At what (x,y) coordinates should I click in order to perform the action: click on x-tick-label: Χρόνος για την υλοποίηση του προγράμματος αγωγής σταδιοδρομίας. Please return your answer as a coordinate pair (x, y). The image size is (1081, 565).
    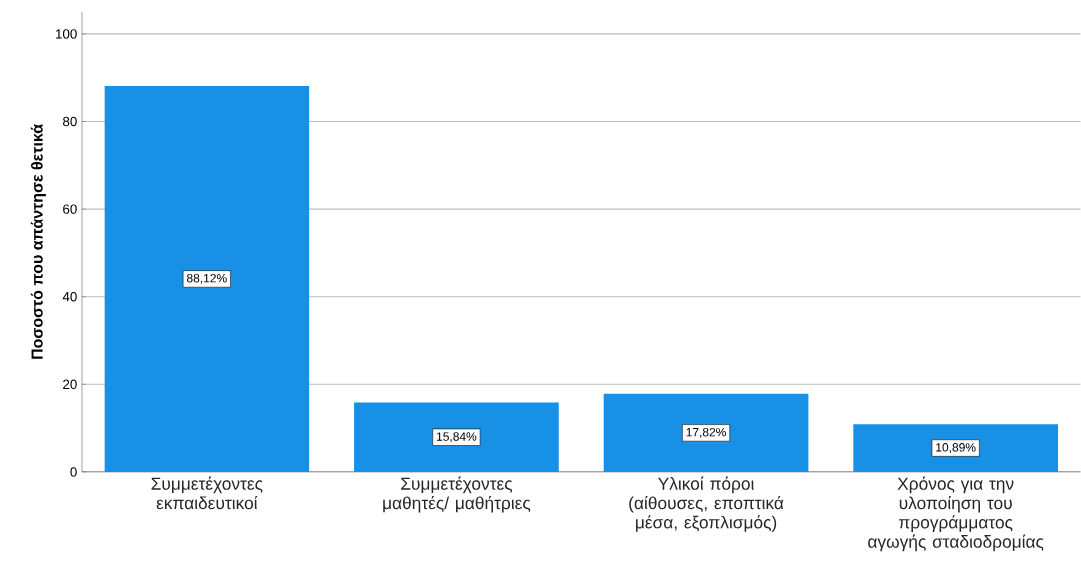
    Looking at the image, I should click on (956, 514).